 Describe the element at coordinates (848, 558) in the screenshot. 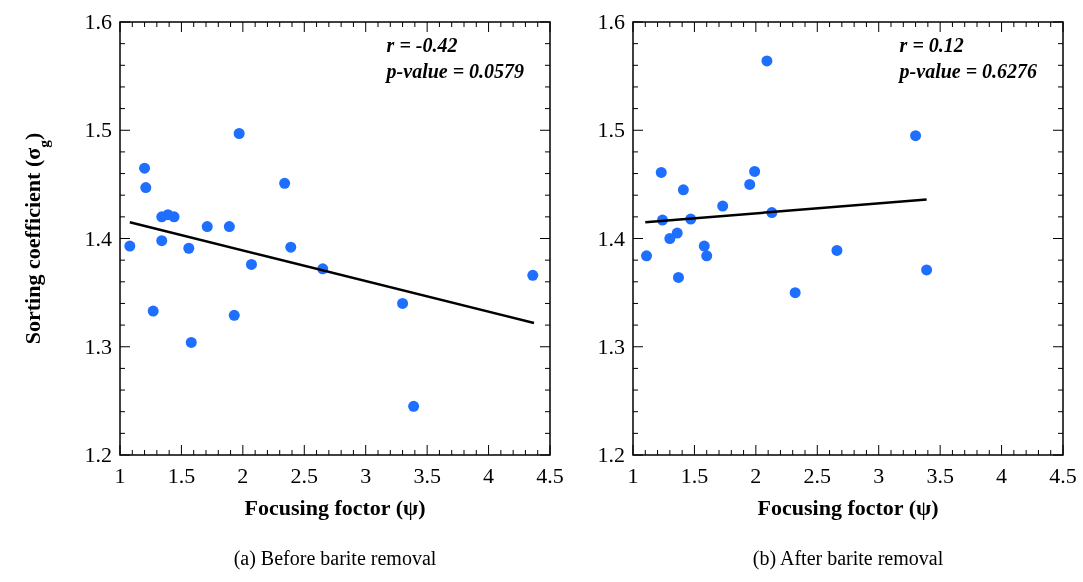

I see `text: (b) After barite removal` at that location.